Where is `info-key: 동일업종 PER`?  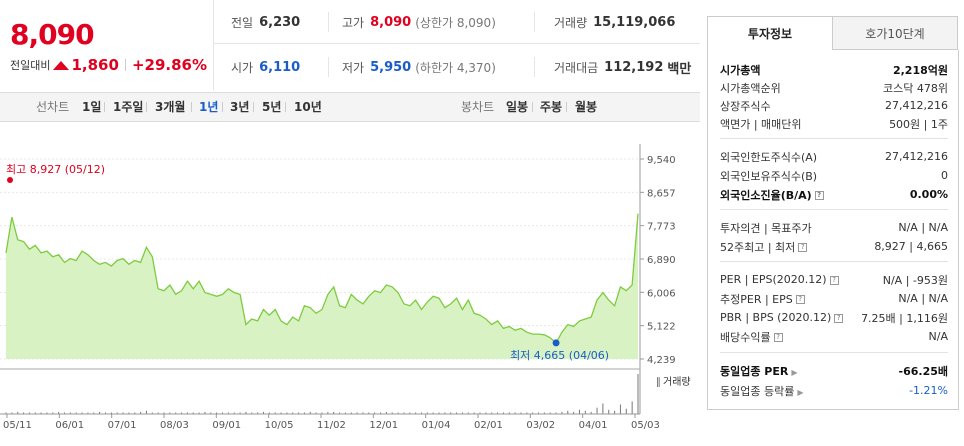 info-key: 동일업종 PER is located at coordinates (754, 371).